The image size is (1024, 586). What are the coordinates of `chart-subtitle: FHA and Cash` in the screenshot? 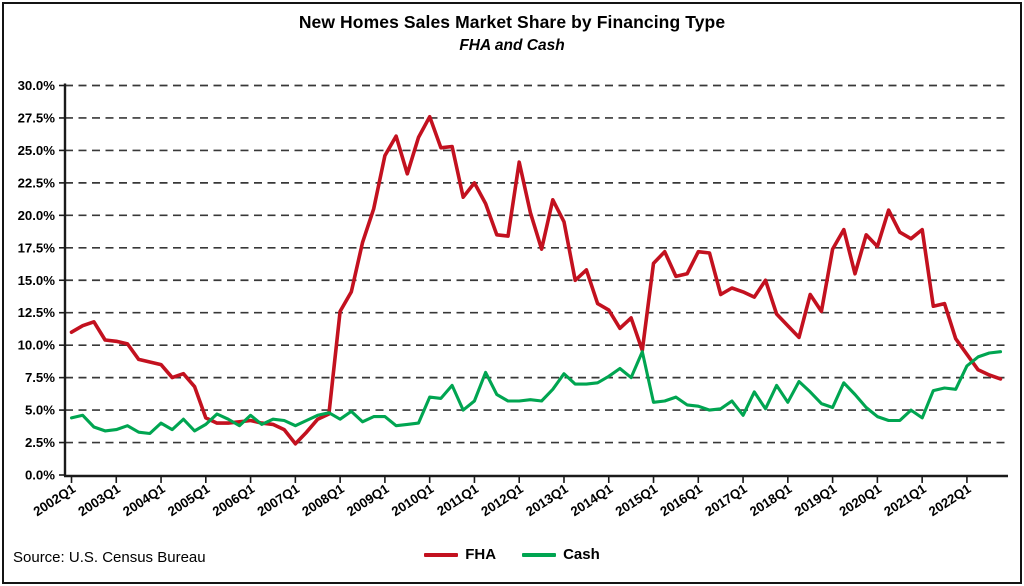 It's located at (512, 45).